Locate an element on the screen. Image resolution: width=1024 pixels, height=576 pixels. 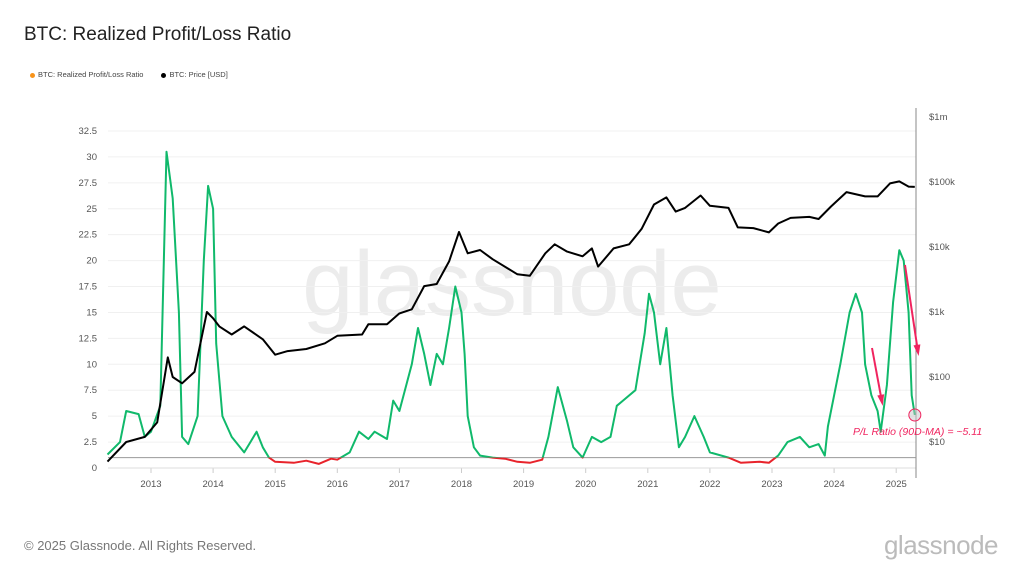
y-right-tick-label: $1m is located at coordinates (938, 117).